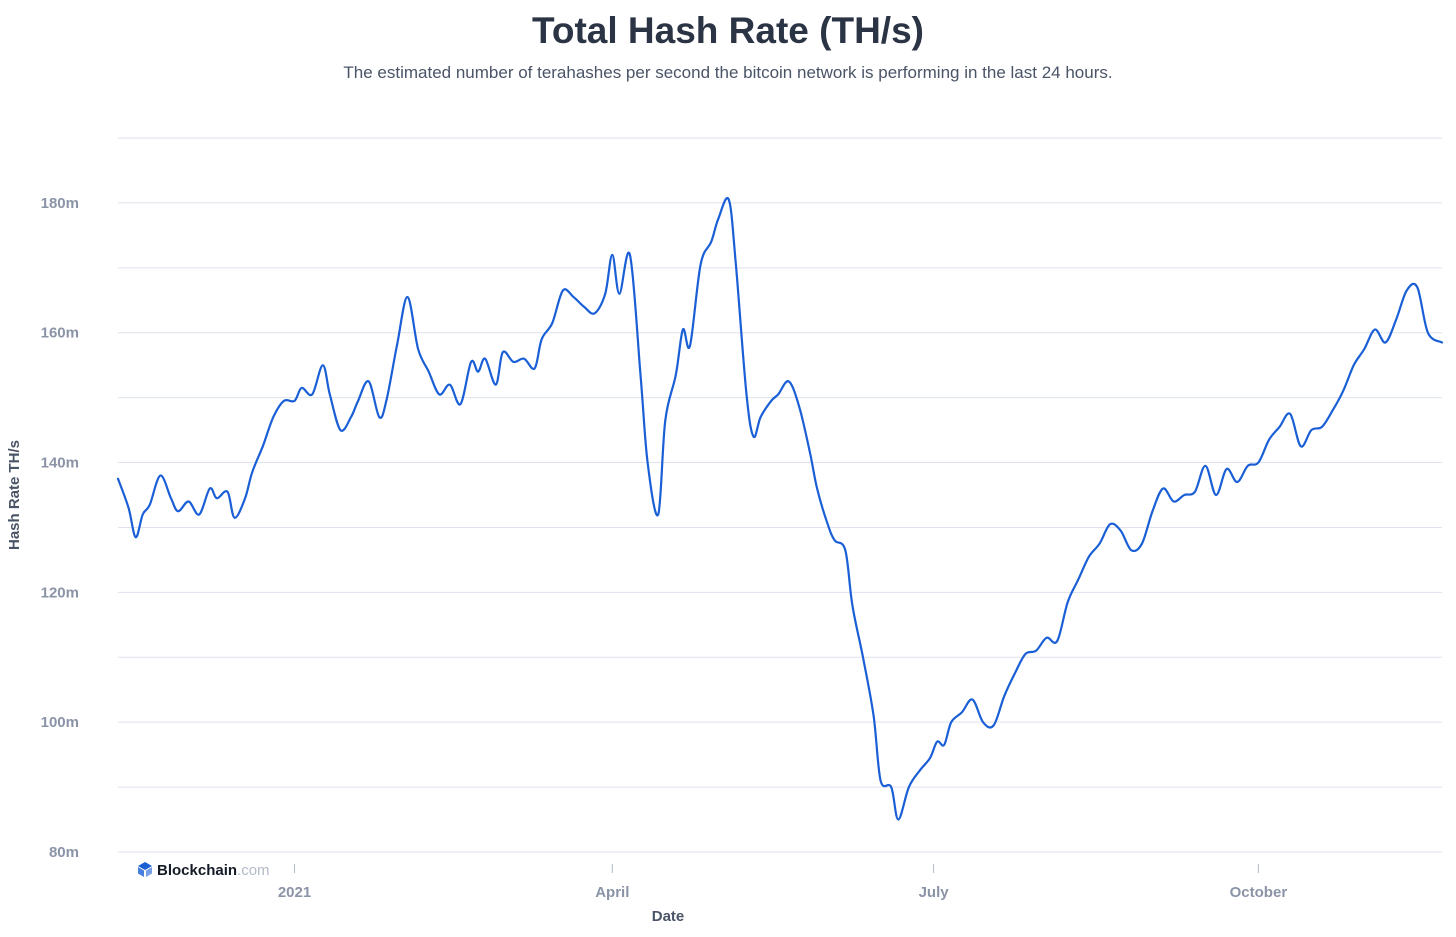 The height and width of the screenshot is (937, 1456). I want to click on y-tick-label: 100m, so click(60, 722).